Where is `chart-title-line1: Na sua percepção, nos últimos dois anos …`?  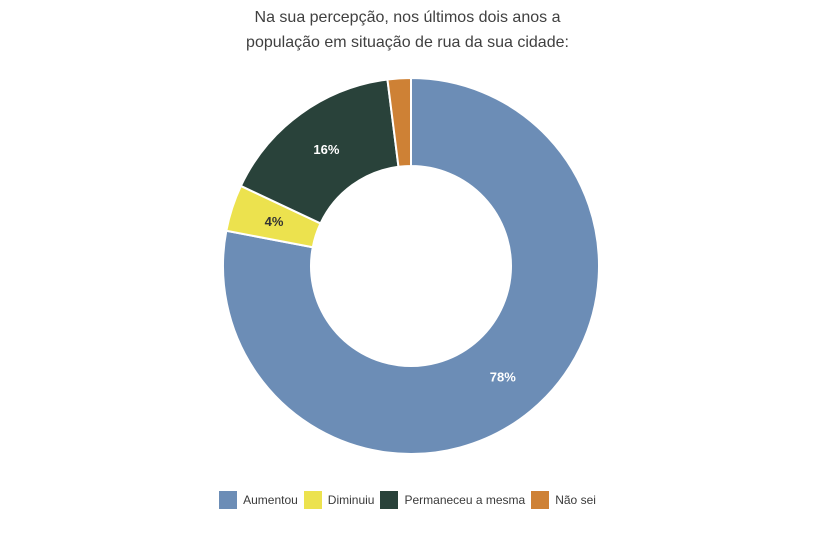
chart-title-line1: Na sua percepção, nos últimos dois anos … is located at coordinates (407, 17).